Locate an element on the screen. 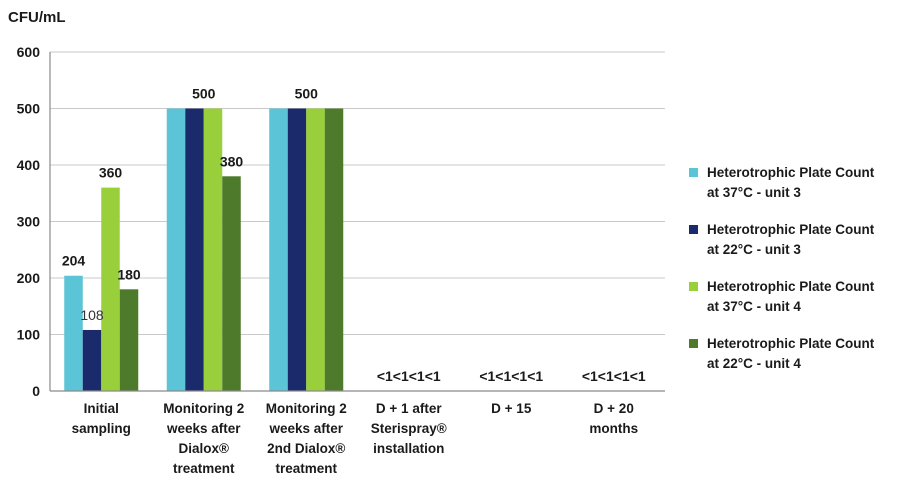 This screenshot has width=900, height=486. x-tick-label: D + 20 months is located at coordinates (613, 418).